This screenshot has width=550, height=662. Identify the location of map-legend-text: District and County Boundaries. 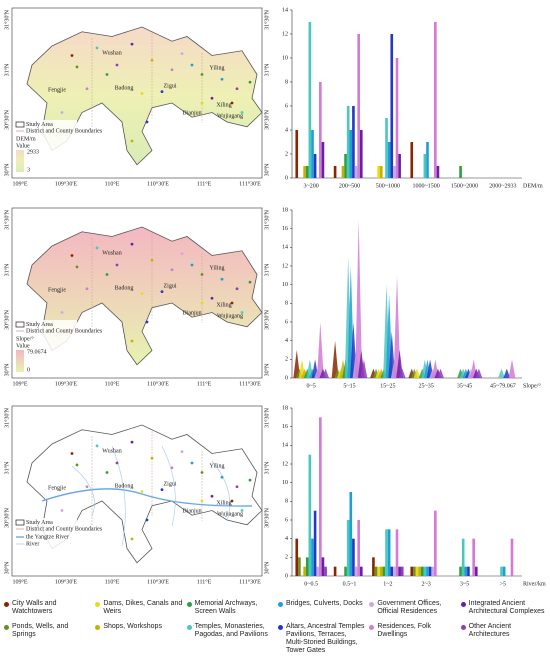
(64, 131).